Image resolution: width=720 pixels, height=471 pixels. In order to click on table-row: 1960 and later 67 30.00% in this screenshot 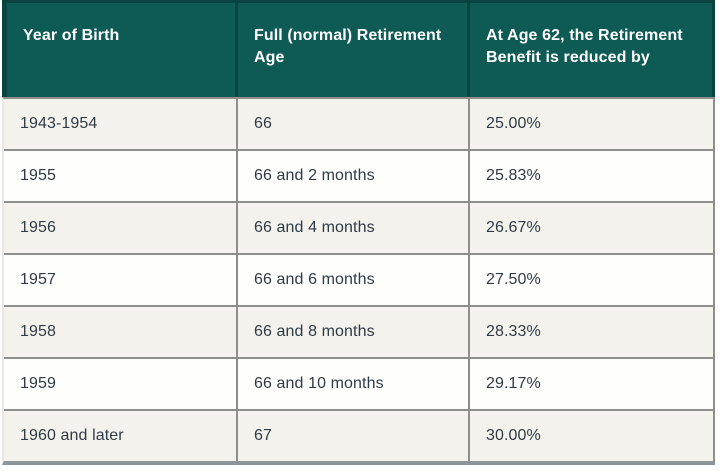, I will do `click(358, 436)`.